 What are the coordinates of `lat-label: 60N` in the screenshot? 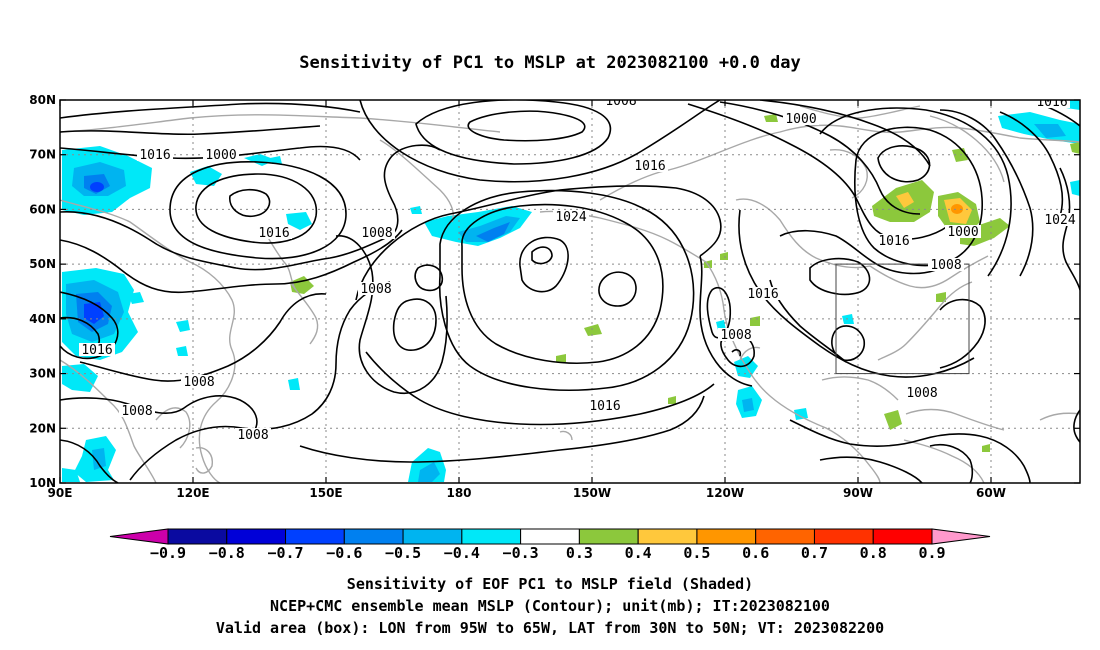 It's located at (42, 209).